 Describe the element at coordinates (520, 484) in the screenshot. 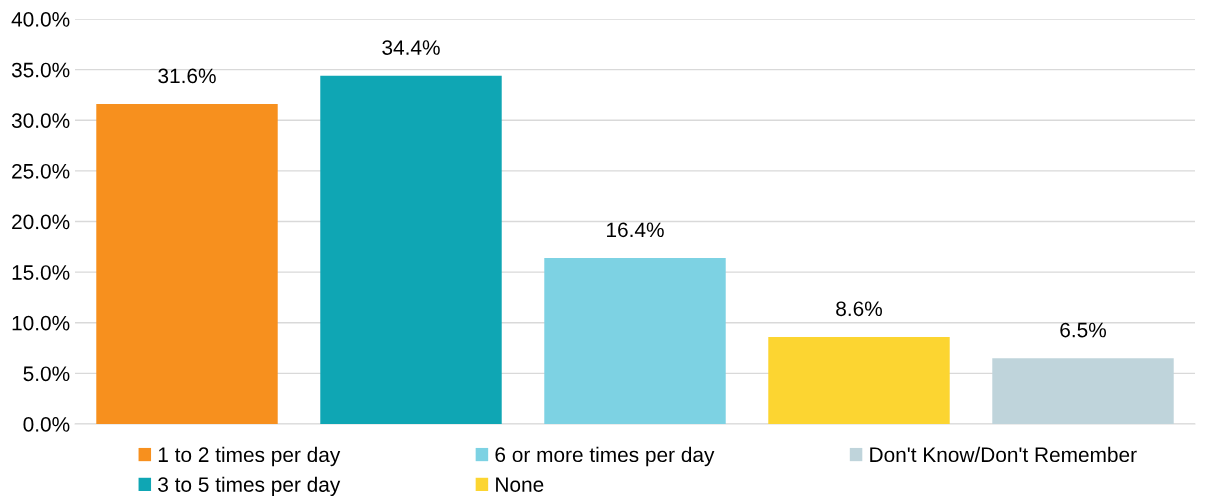

I see `legend-label: None` at that location.